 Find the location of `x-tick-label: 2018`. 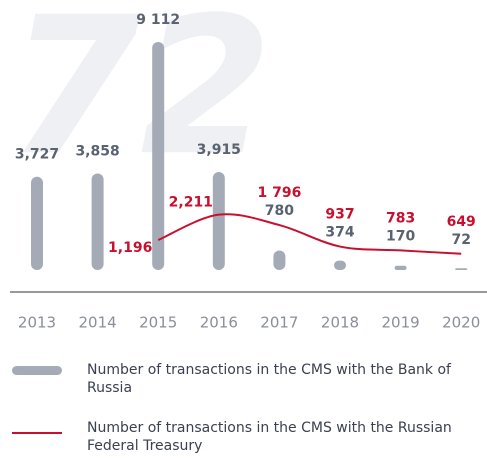

x-tick-label: 2018 is located at coordinates (340, 323).